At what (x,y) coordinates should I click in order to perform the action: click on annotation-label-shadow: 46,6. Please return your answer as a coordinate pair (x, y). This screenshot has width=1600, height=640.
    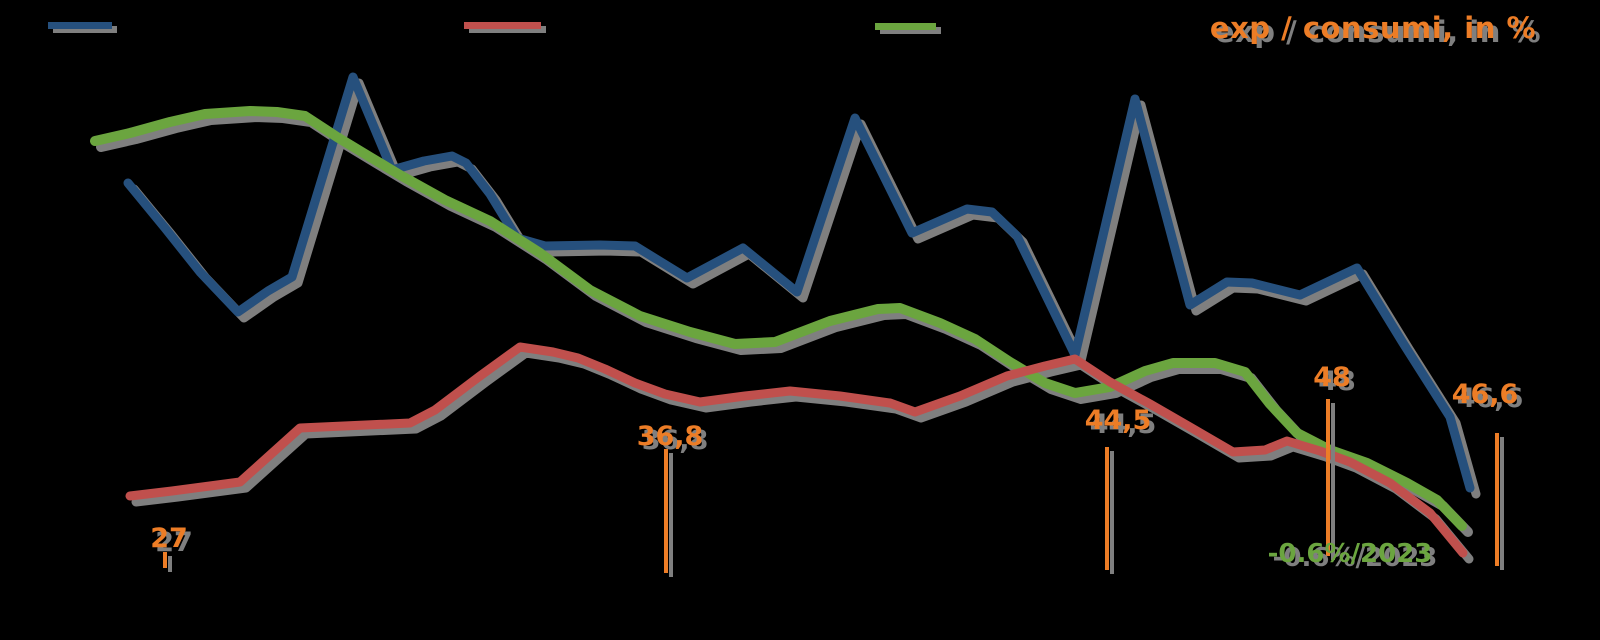
    Looking at the image, I should click on (1490, 398).